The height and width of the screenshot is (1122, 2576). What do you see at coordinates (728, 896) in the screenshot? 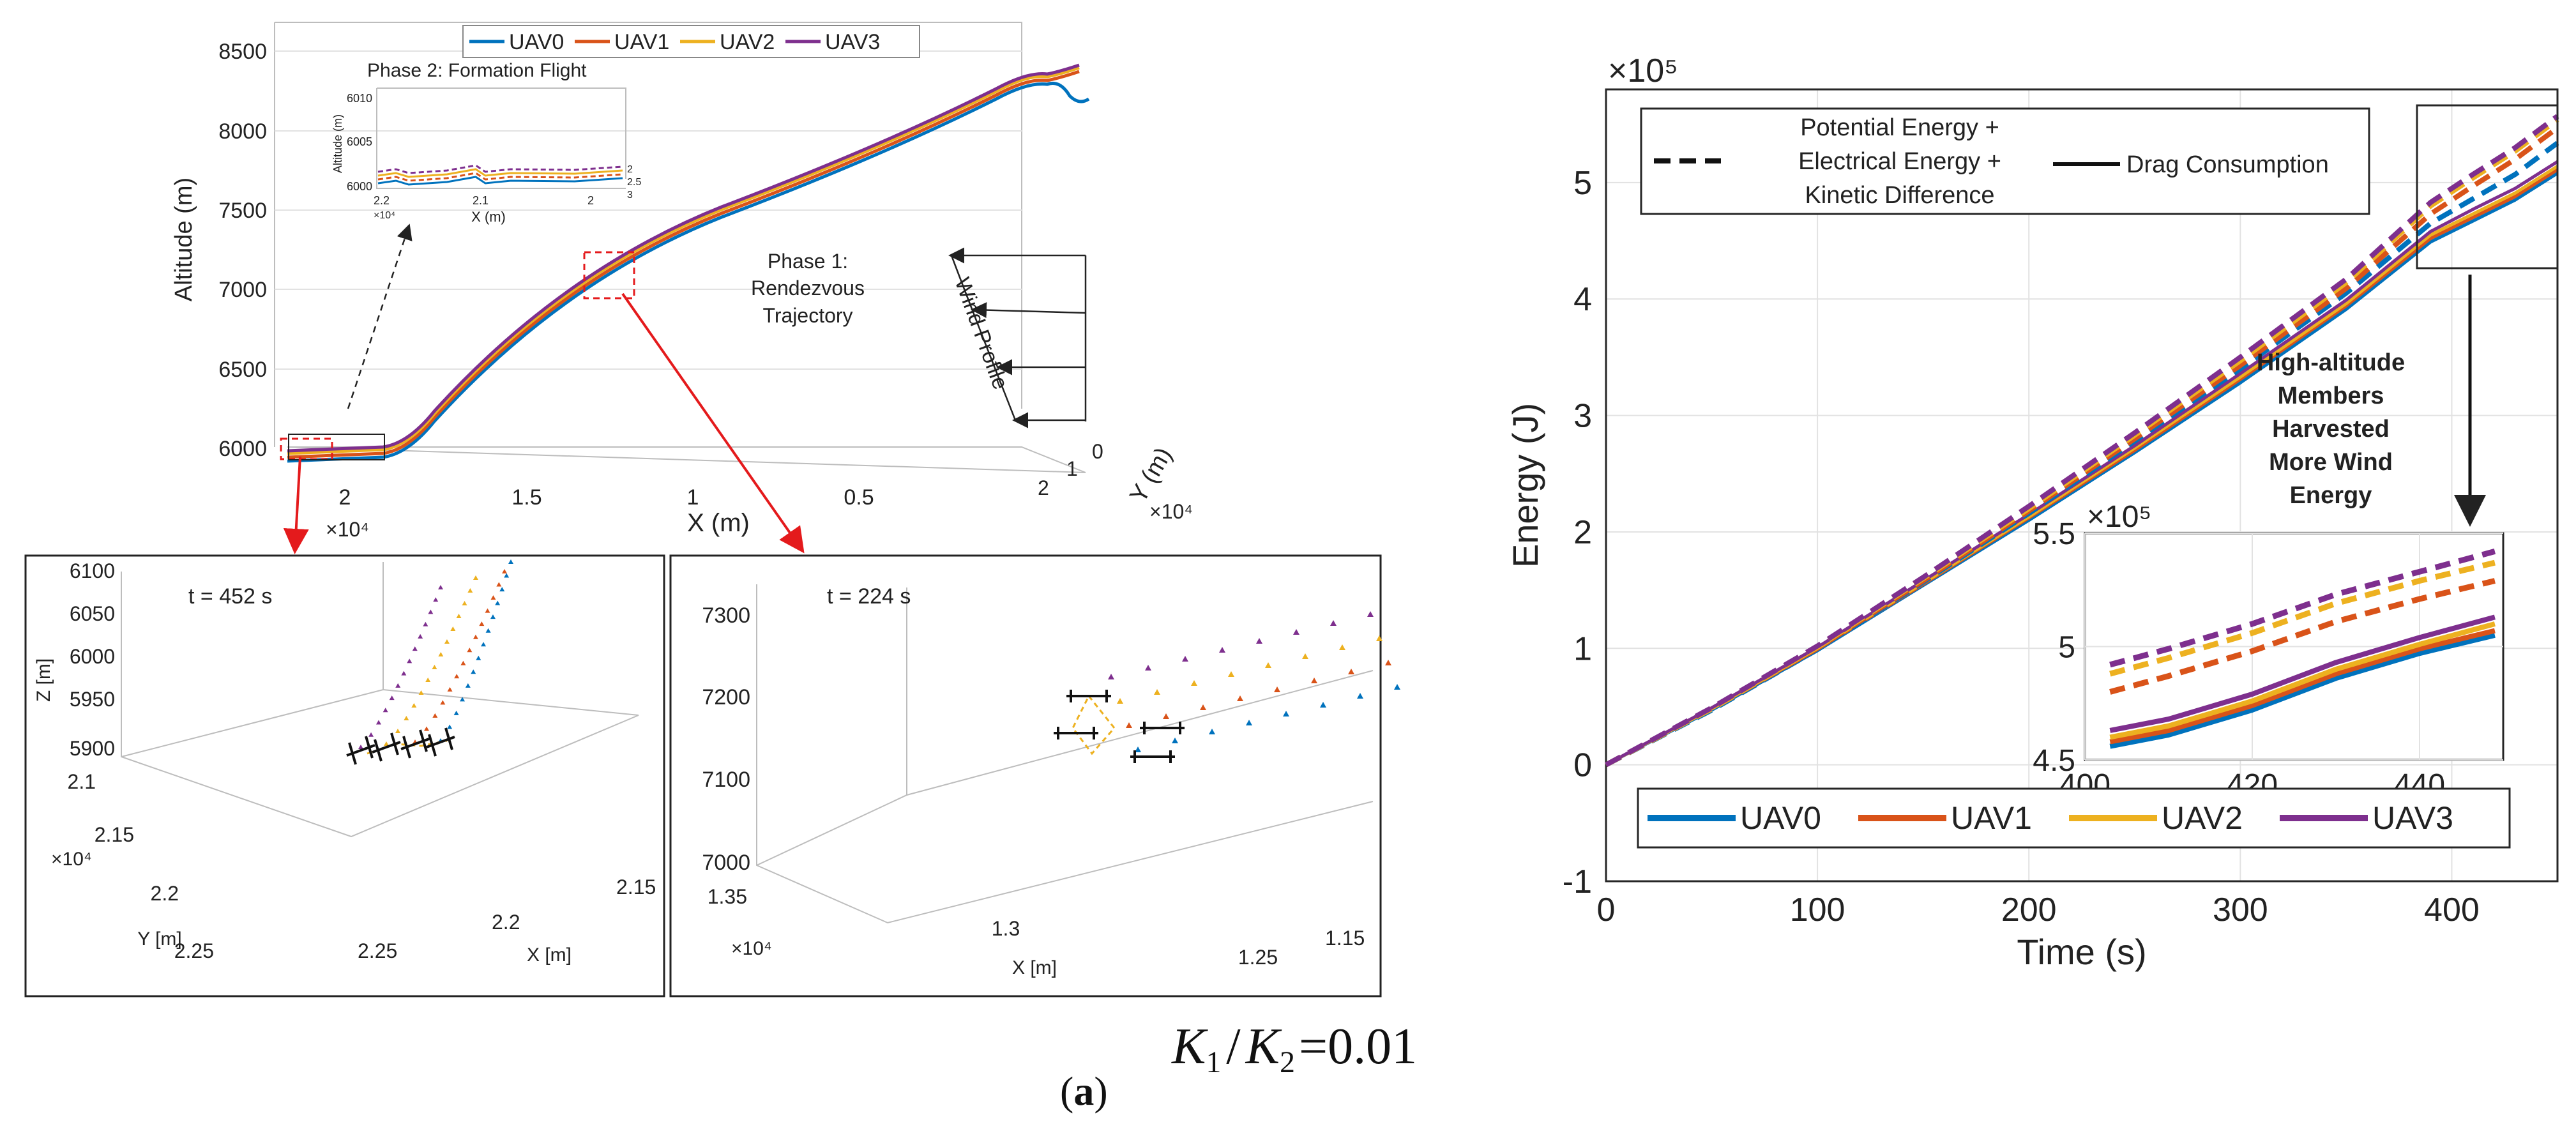
I see `zoom2-x-tick: 1.35` at bounding box center [728, 896].